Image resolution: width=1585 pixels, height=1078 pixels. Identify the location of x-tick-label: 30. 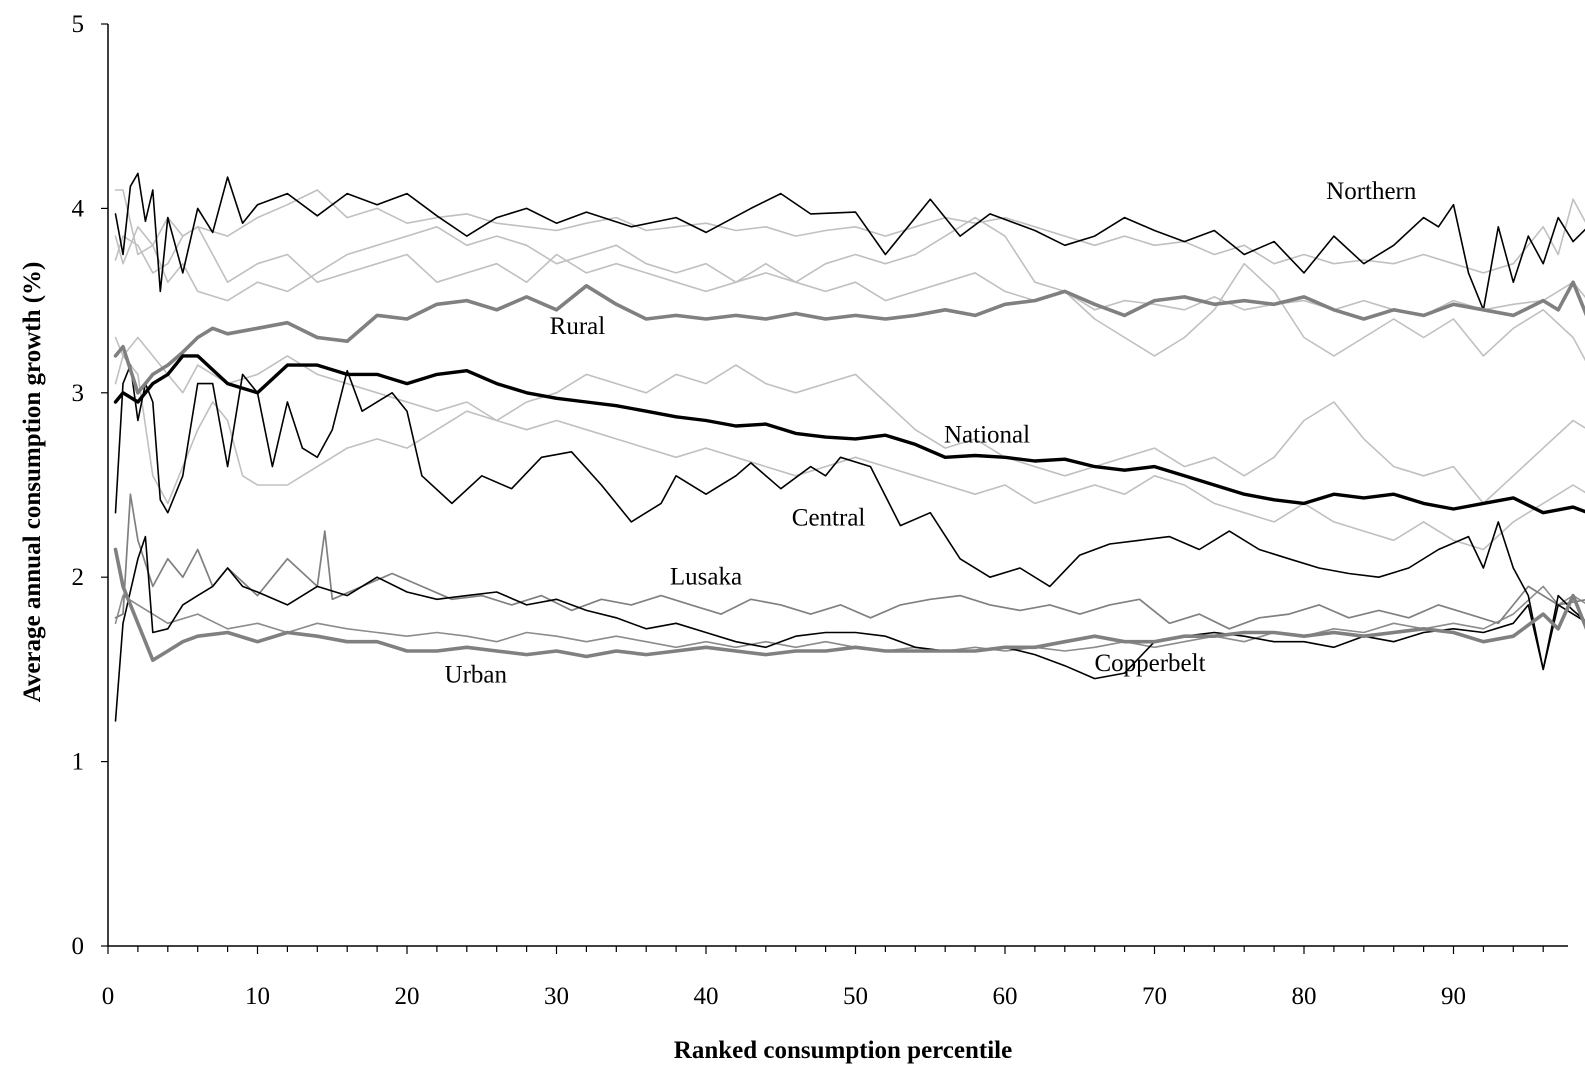
(556, 996).